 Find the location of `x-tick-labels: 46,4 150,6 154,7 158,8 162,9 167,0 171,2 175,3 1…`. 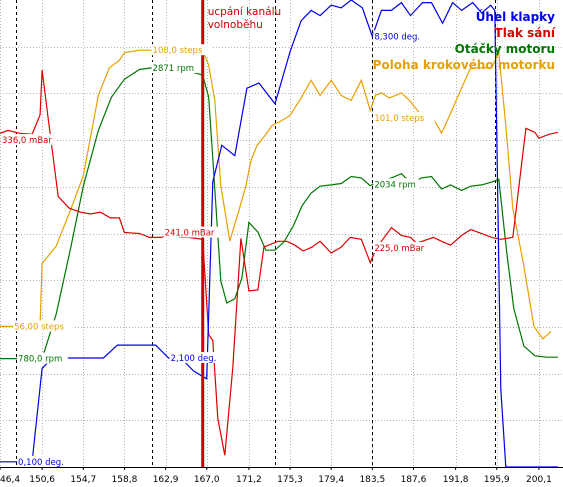

x-tick-labels: 46,4 150,6 154,7 158,8 162,9 167,0 171,2 175,3 1… is located at coordinates (276, 476).